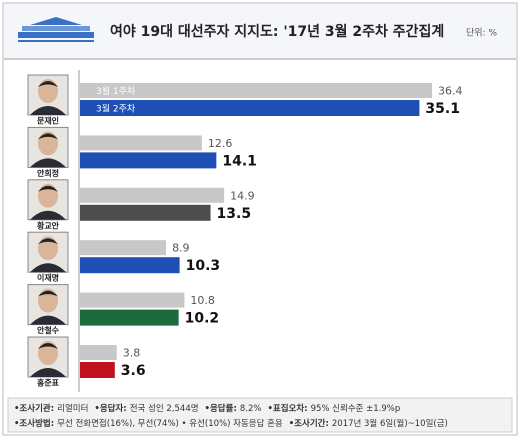 The image size is (520, 442). What do you see at coordinates (251, 409) in the screenshot?
I see `footer-value: 8.2%` at bounding box center [251, 409].